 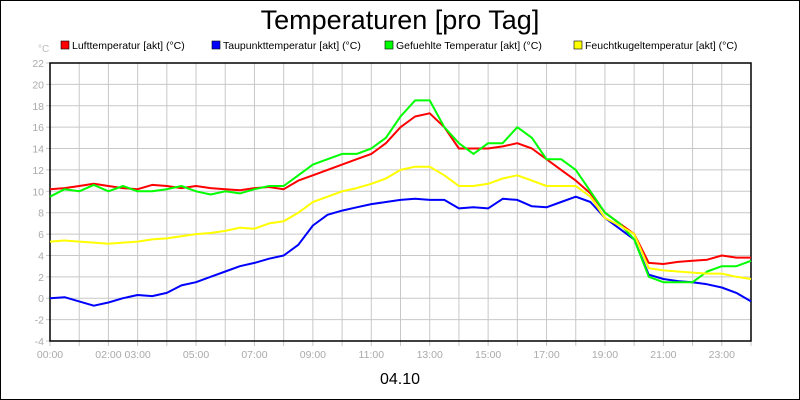 I want to click on y-tick-label: 8, so click(x=41, y=214).